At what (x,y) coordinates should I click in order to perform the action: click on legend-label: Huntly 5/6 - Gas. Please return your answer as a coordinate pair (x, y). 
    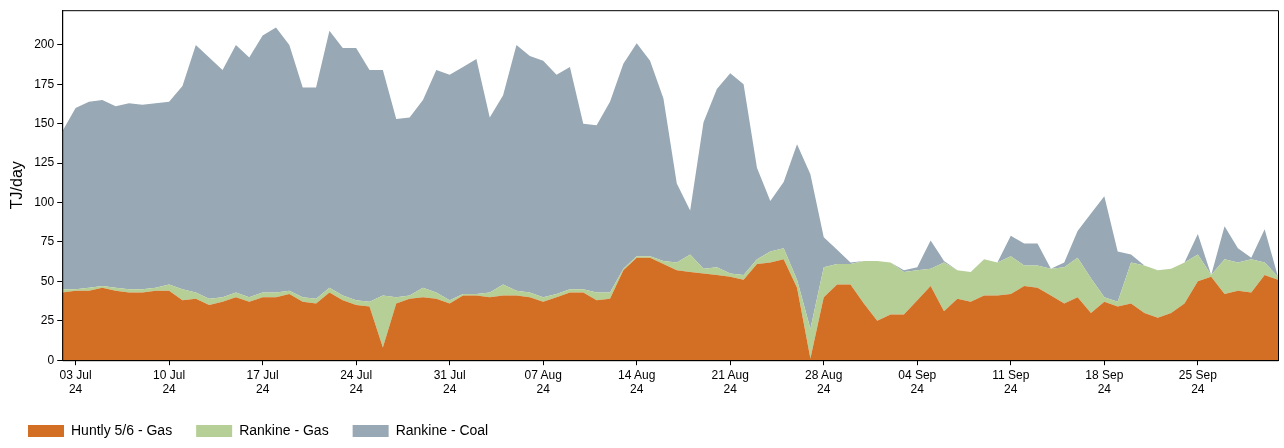
    Looking at the image, I should click on (122, 429).